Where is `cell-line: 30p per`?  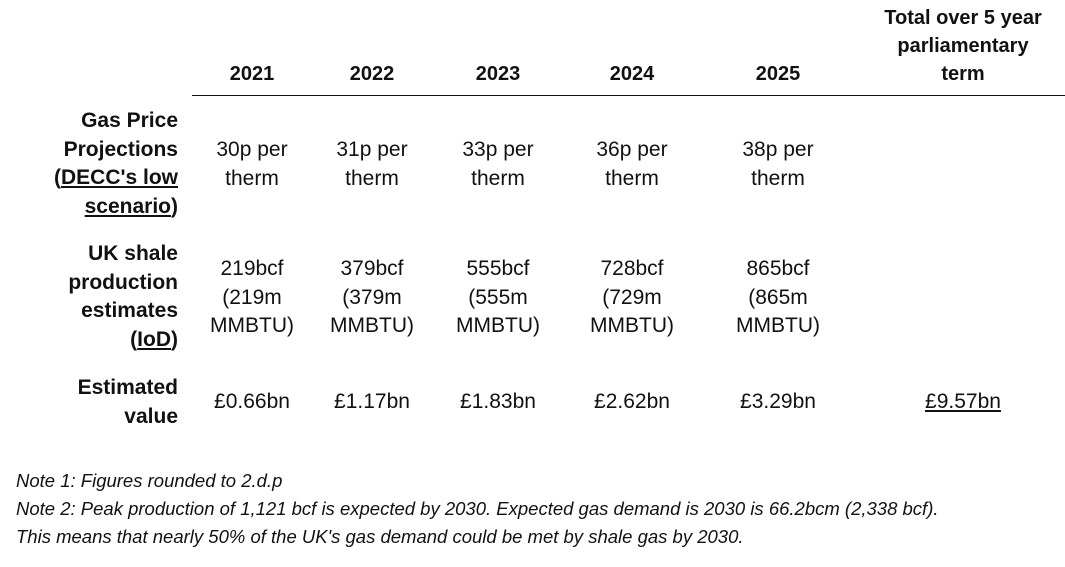 cell-line: 30p per is located at coordinates (252, 149).